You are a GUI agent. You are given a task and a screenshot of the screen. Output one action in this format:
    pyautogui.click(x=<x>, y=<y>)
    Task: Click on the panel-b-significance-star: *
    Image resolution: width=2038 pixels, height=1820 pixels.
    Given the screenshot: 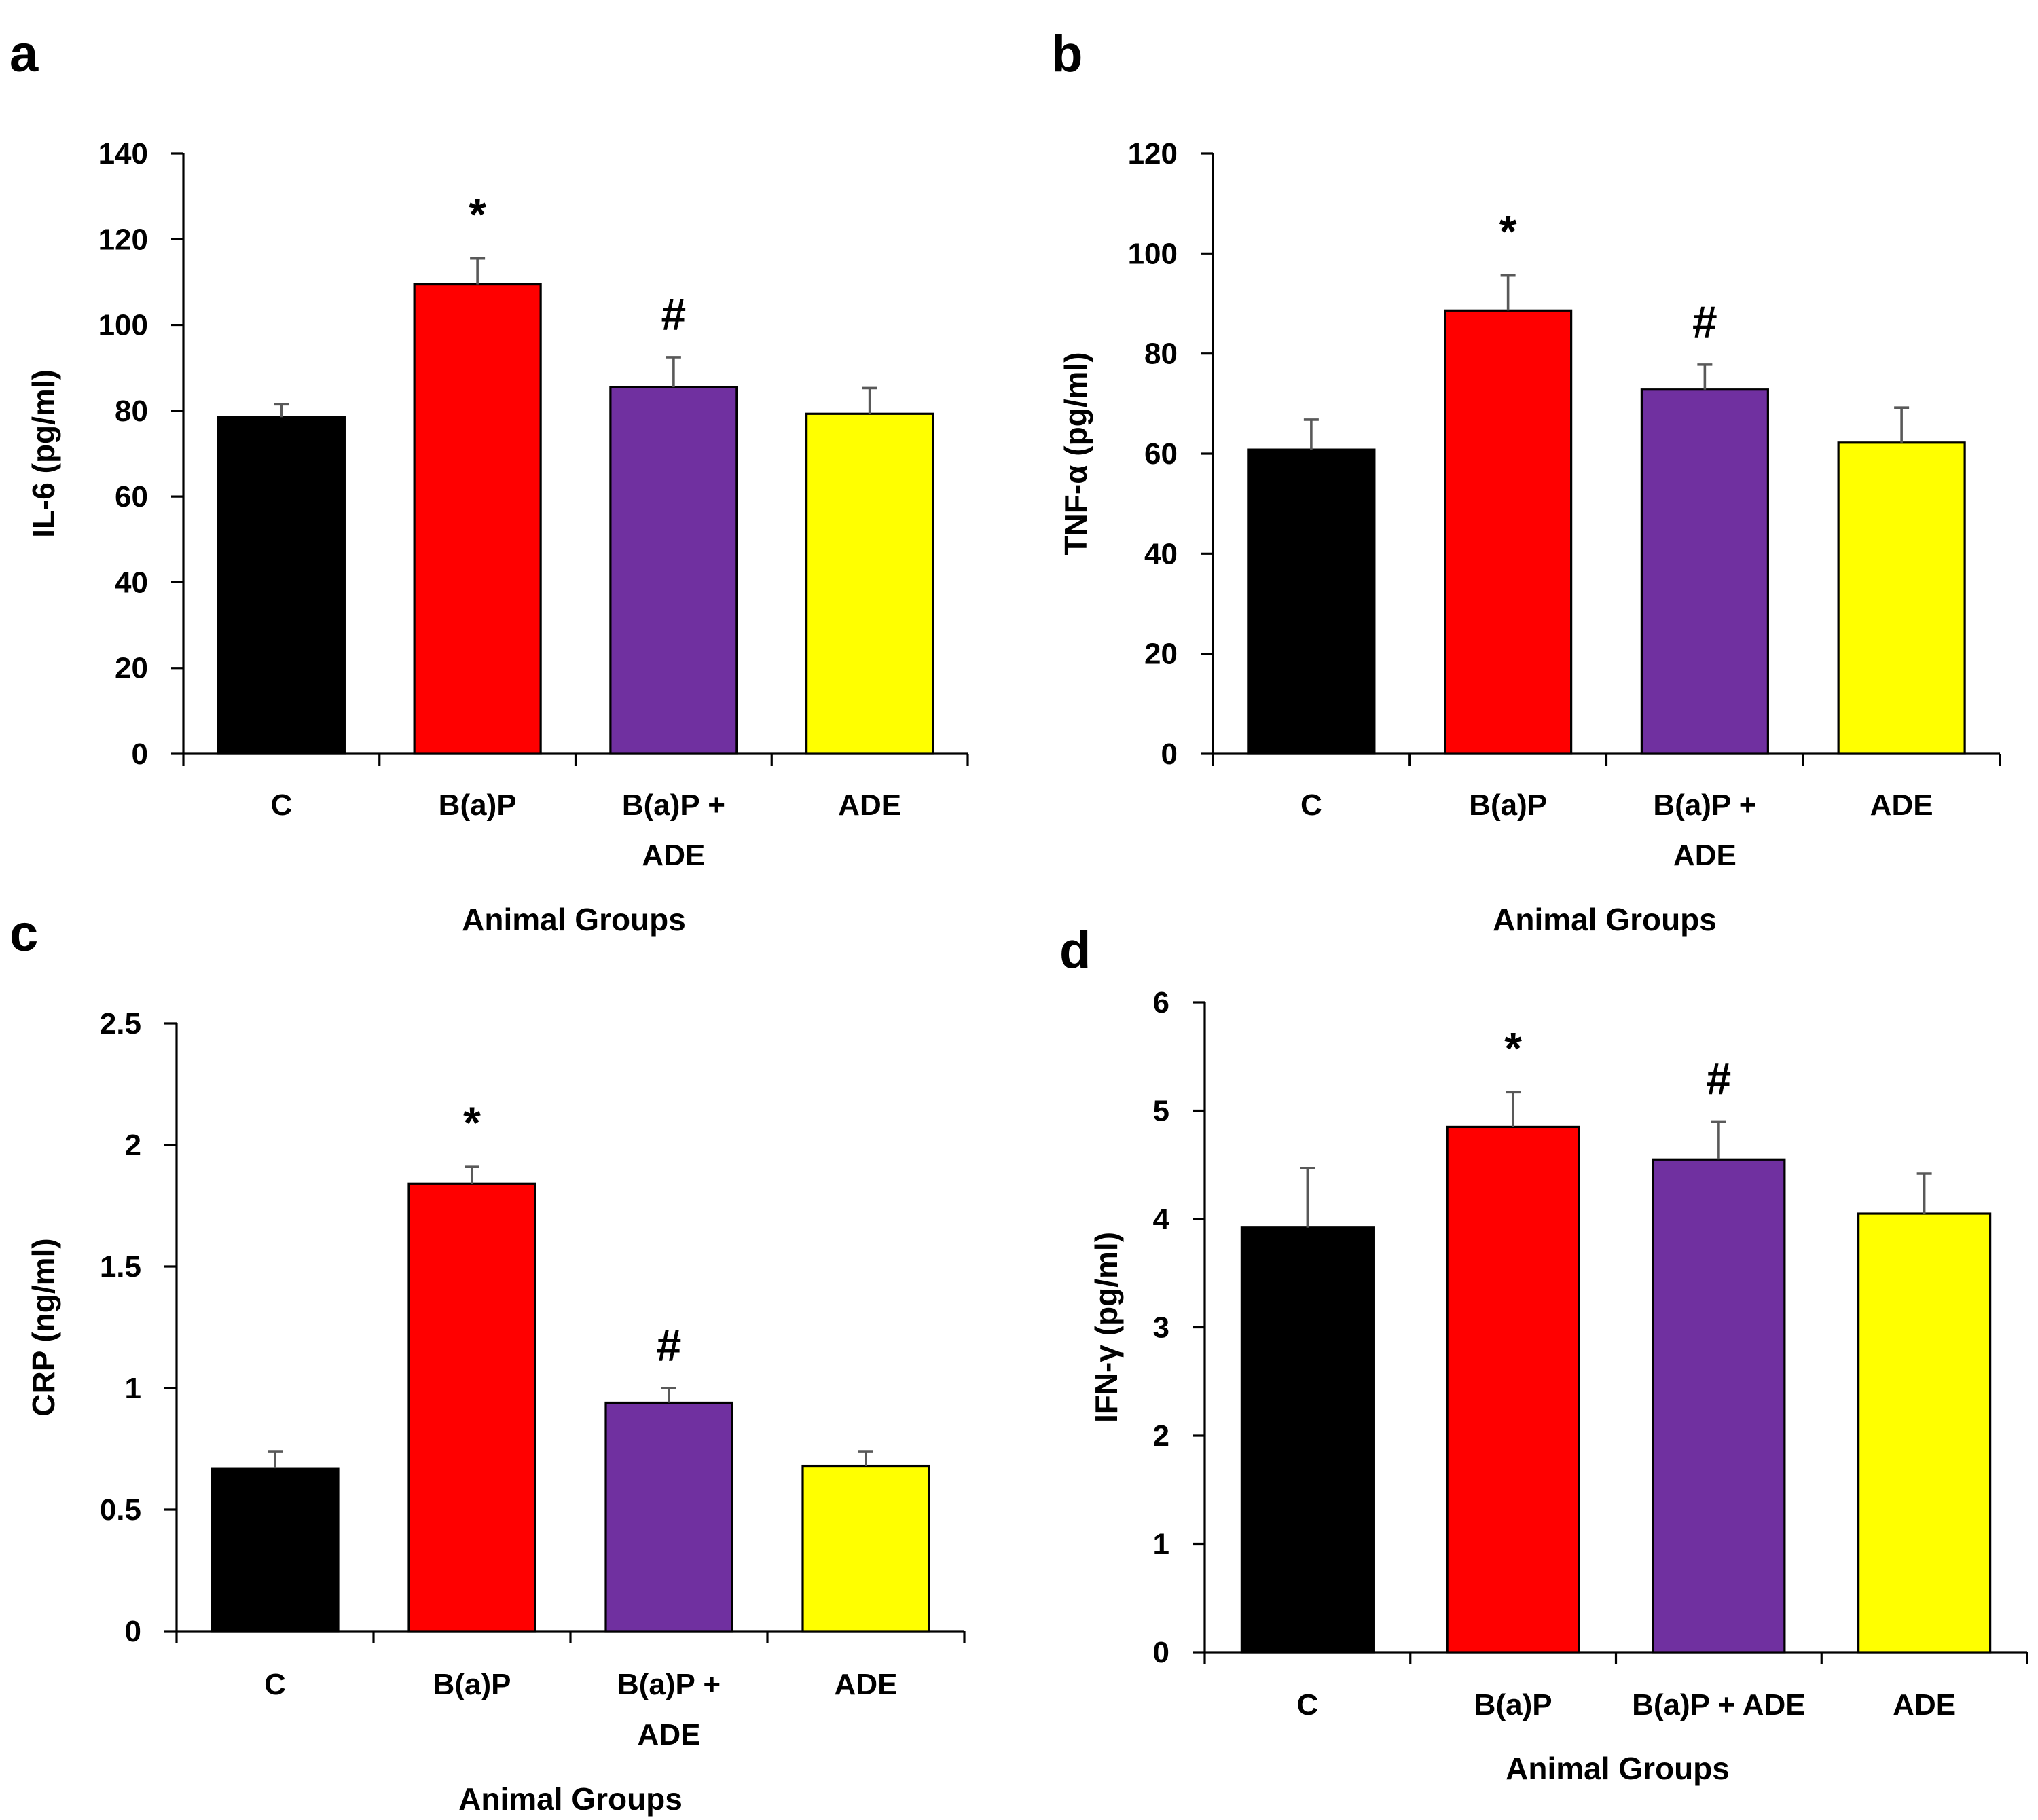 What is the action you would take?
    pyautogui.click(x=1508, y=231)
    